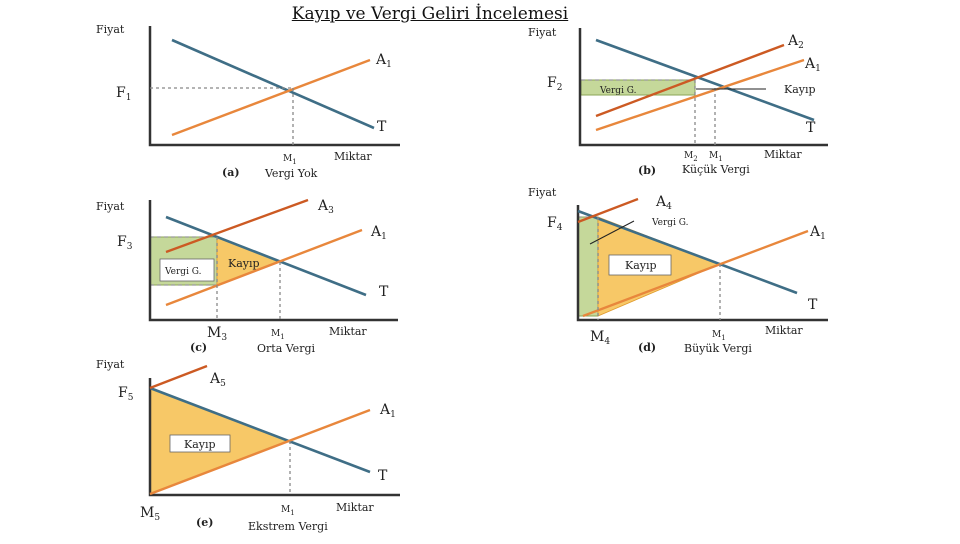  I want to click on tax-revenue-label-box, so click(187, 270).